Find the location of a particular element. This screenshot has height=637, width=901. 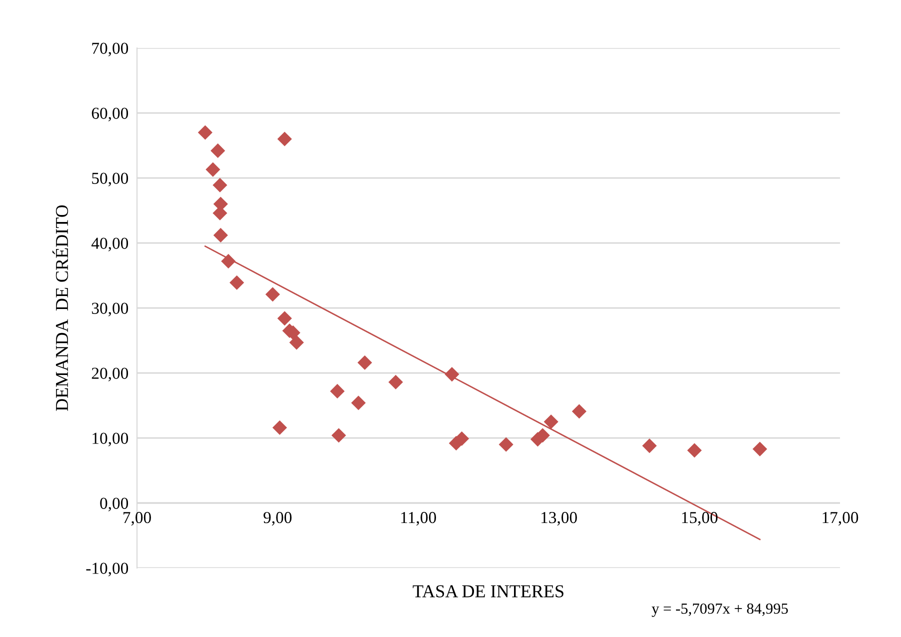

y-tick-label: 30,00 is located at coordinates (110, 309).